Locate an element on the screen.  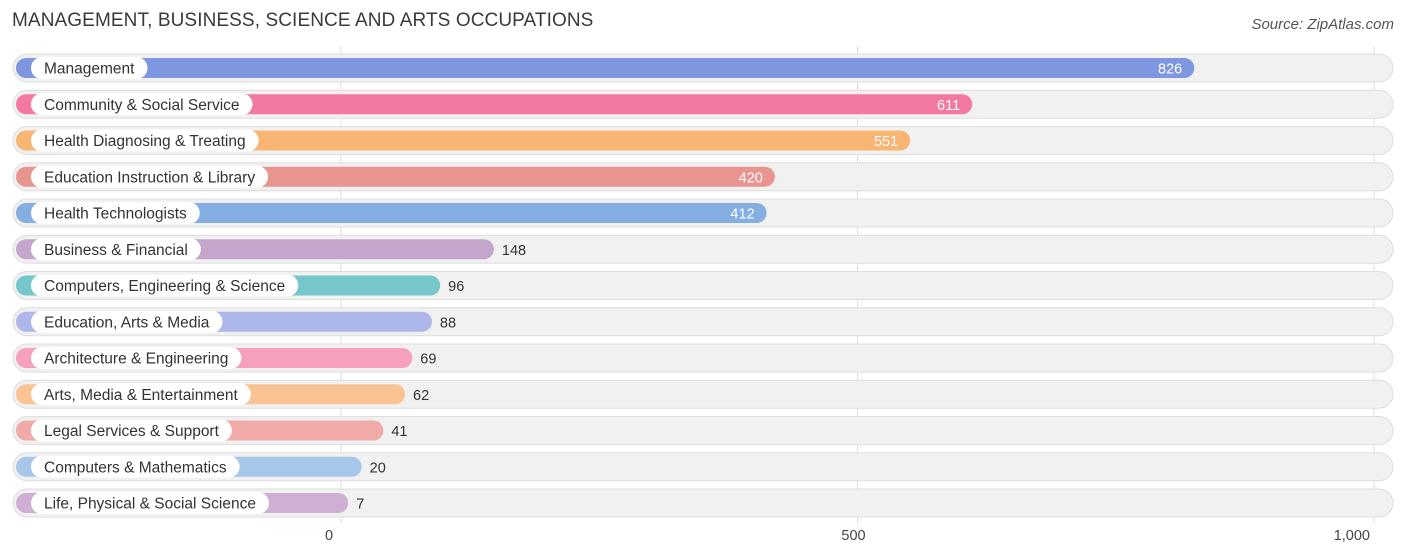
category-label: Architecture & Engineering is located at coordinates (136, 359).